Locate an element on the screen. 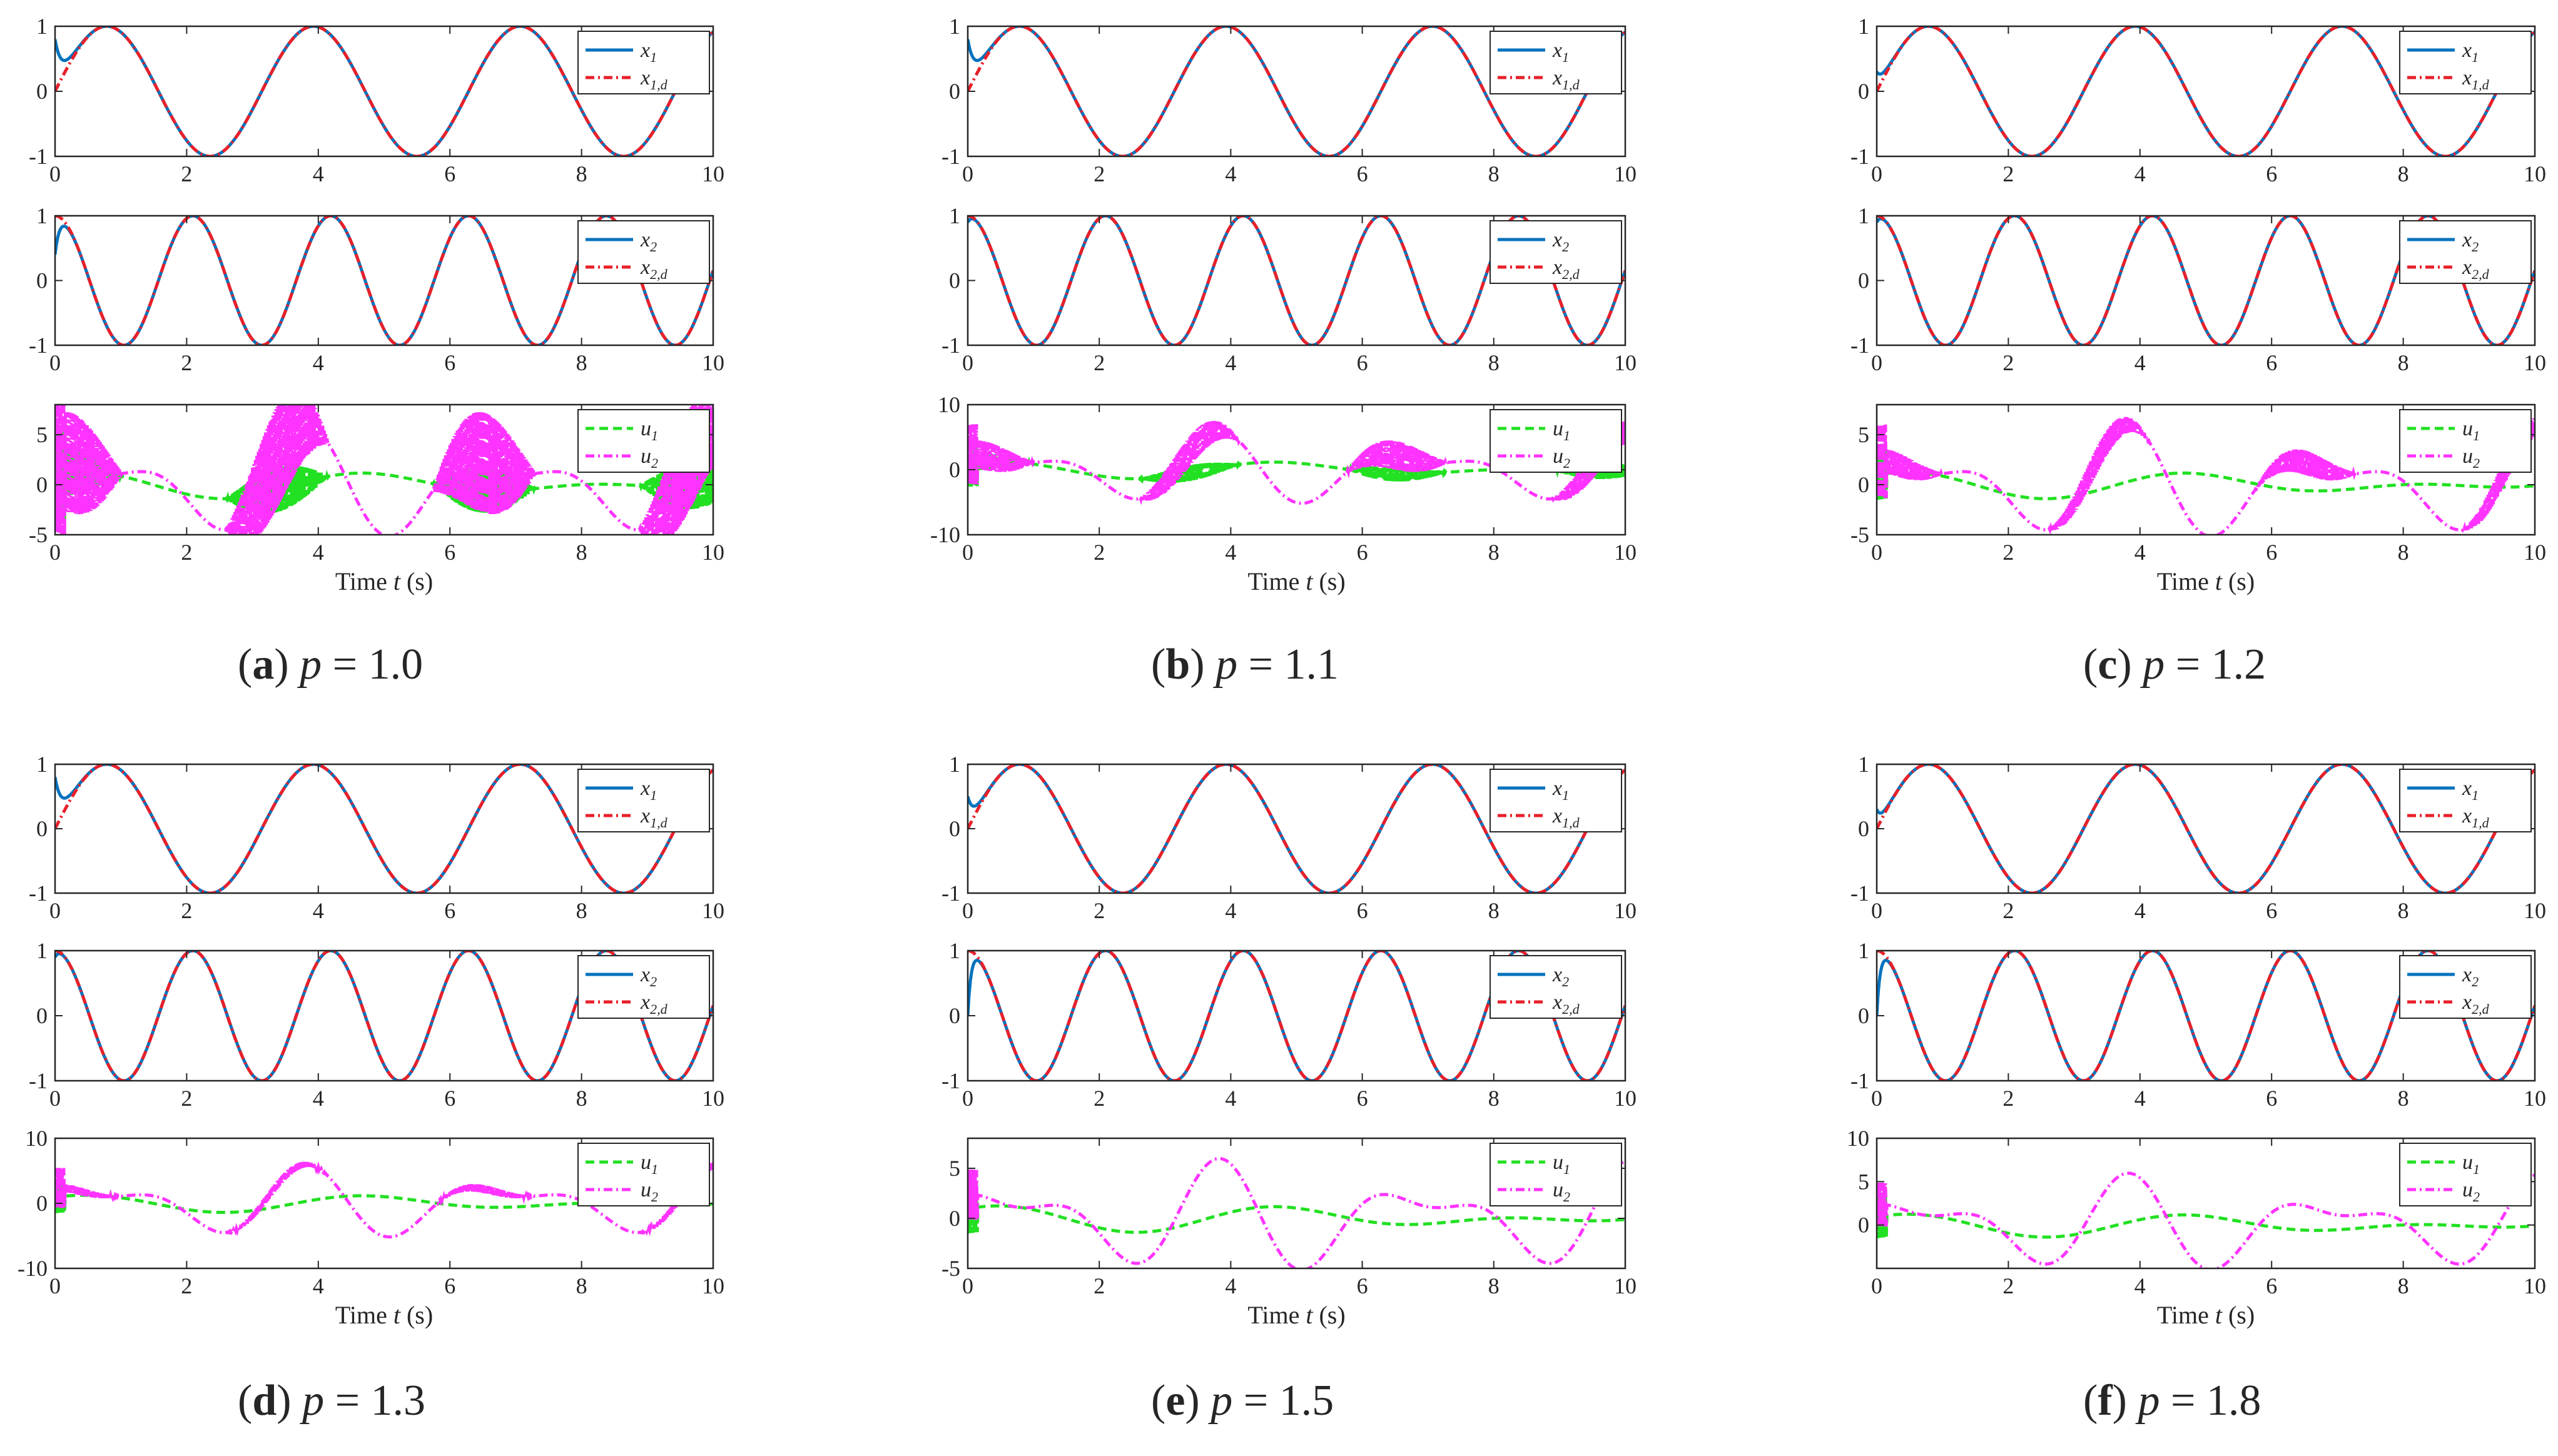 This screenshot has width=2558, height=1456. y-tick-label: -10 is located at coordinates (33, 1268).